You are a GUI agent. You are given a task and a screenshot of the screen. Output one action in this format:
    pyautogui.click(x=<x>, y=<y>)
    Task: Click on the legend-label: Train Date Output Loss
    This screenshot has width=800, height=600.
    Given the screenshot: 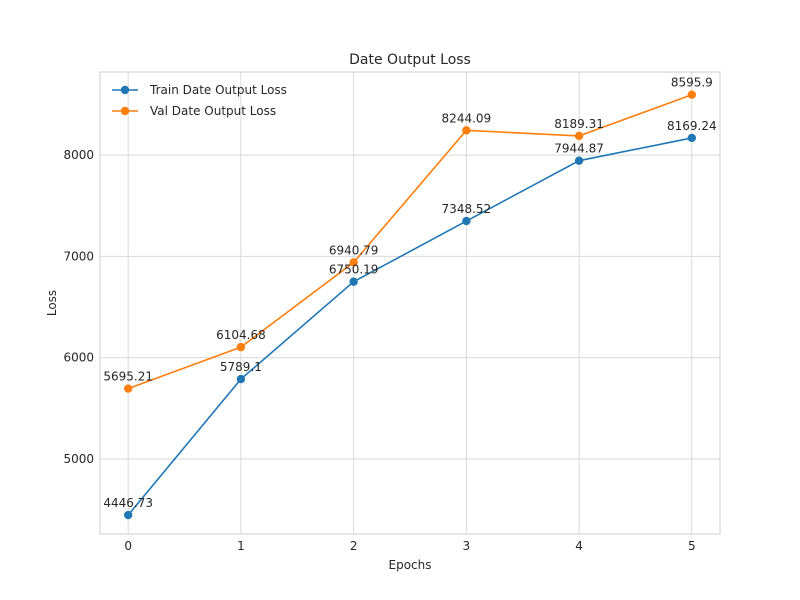 What is the action you would take?
    pyautogui.click(x=218, y=90)
    